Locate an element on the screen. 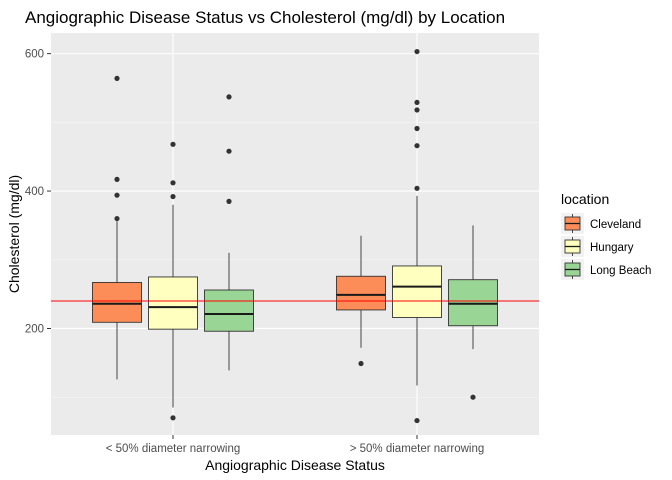 The image size is (672, 480). x-tick-label: < 50% diameter narrowing is located at coordinates (173, 449).